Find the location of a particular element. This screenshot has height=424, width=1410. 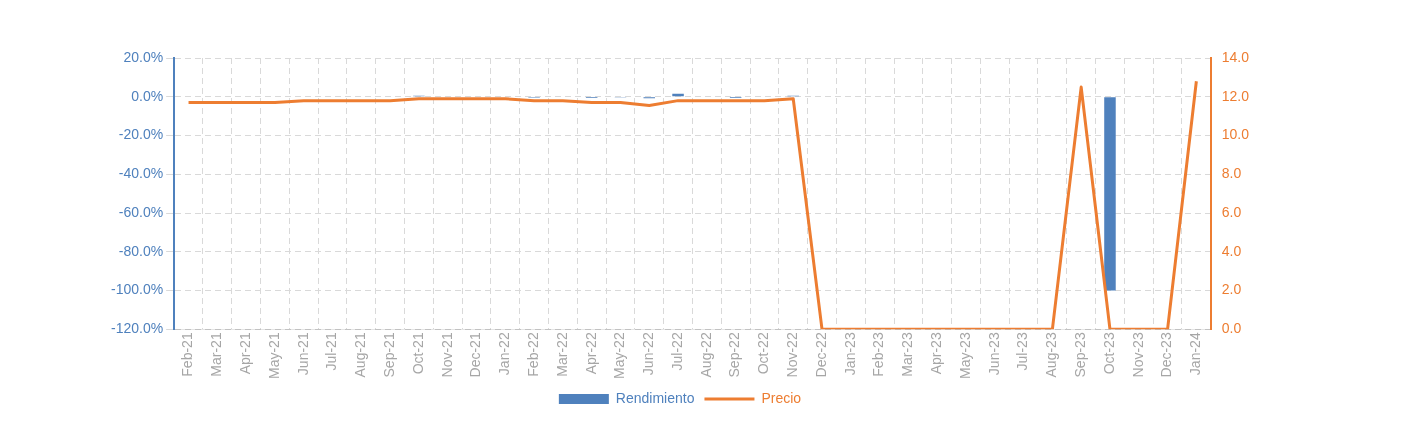

y2-tick-label: 12.0 is located at coordinates (1235, 95).